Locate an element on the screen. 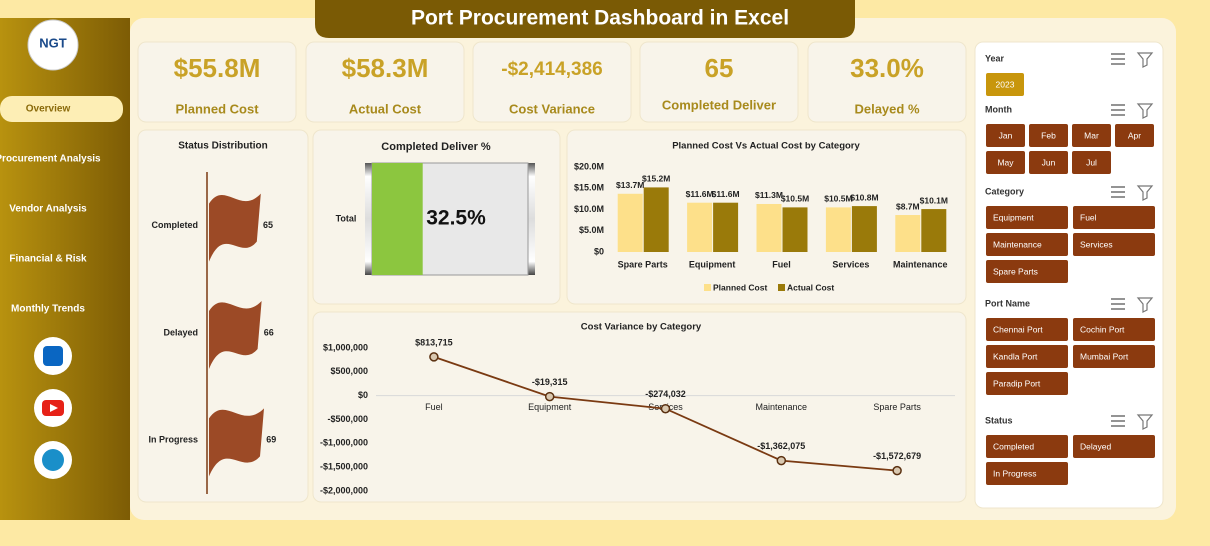  kpi-value: $55.8M is located at coordinates (217, 68).